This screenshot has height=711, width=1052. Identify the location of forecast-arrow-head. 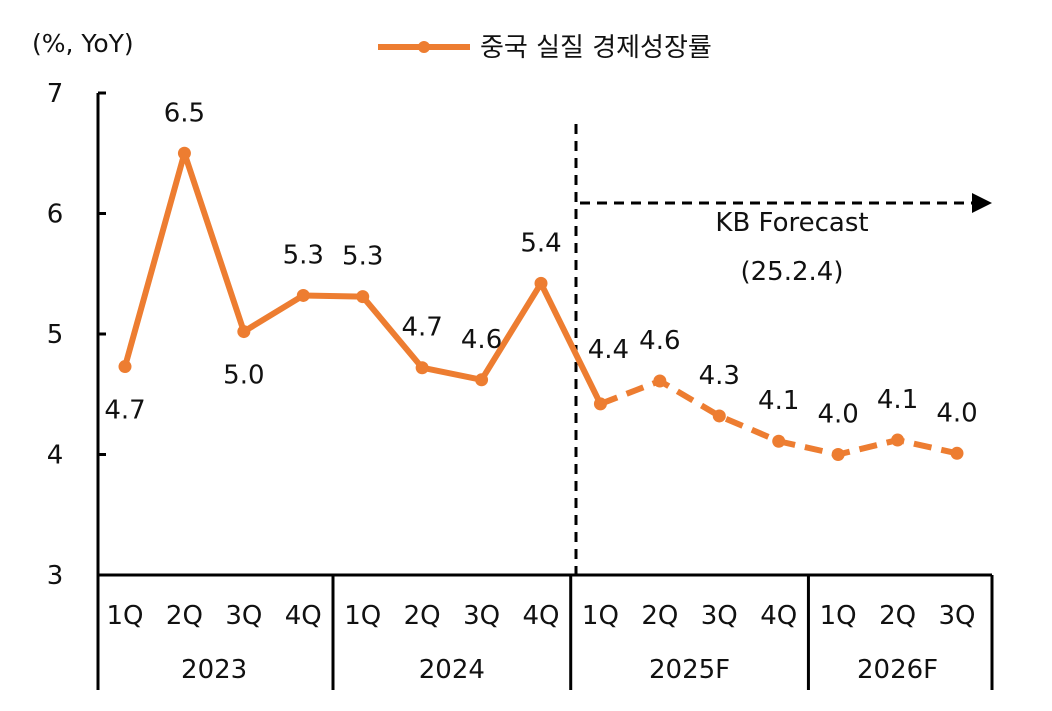
(982, 203).